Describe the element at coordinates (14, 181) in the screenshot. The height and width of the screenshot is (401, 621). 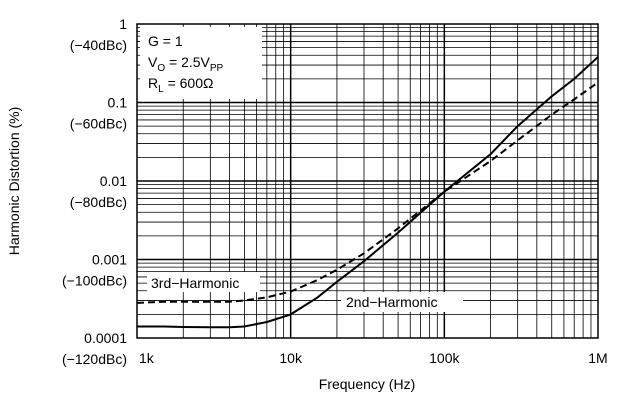
I see `y-axis-label: Harmonic Distortion (%)` at that location.